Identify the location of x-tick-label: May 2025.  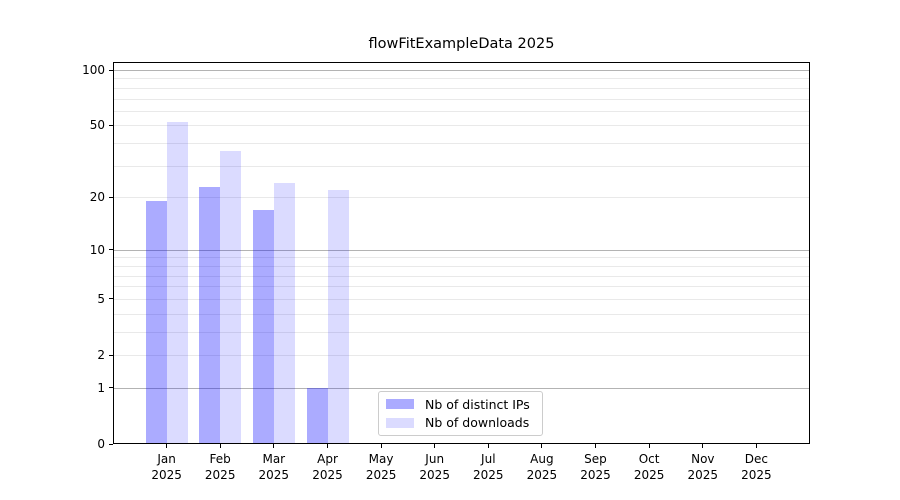
(381, 467).